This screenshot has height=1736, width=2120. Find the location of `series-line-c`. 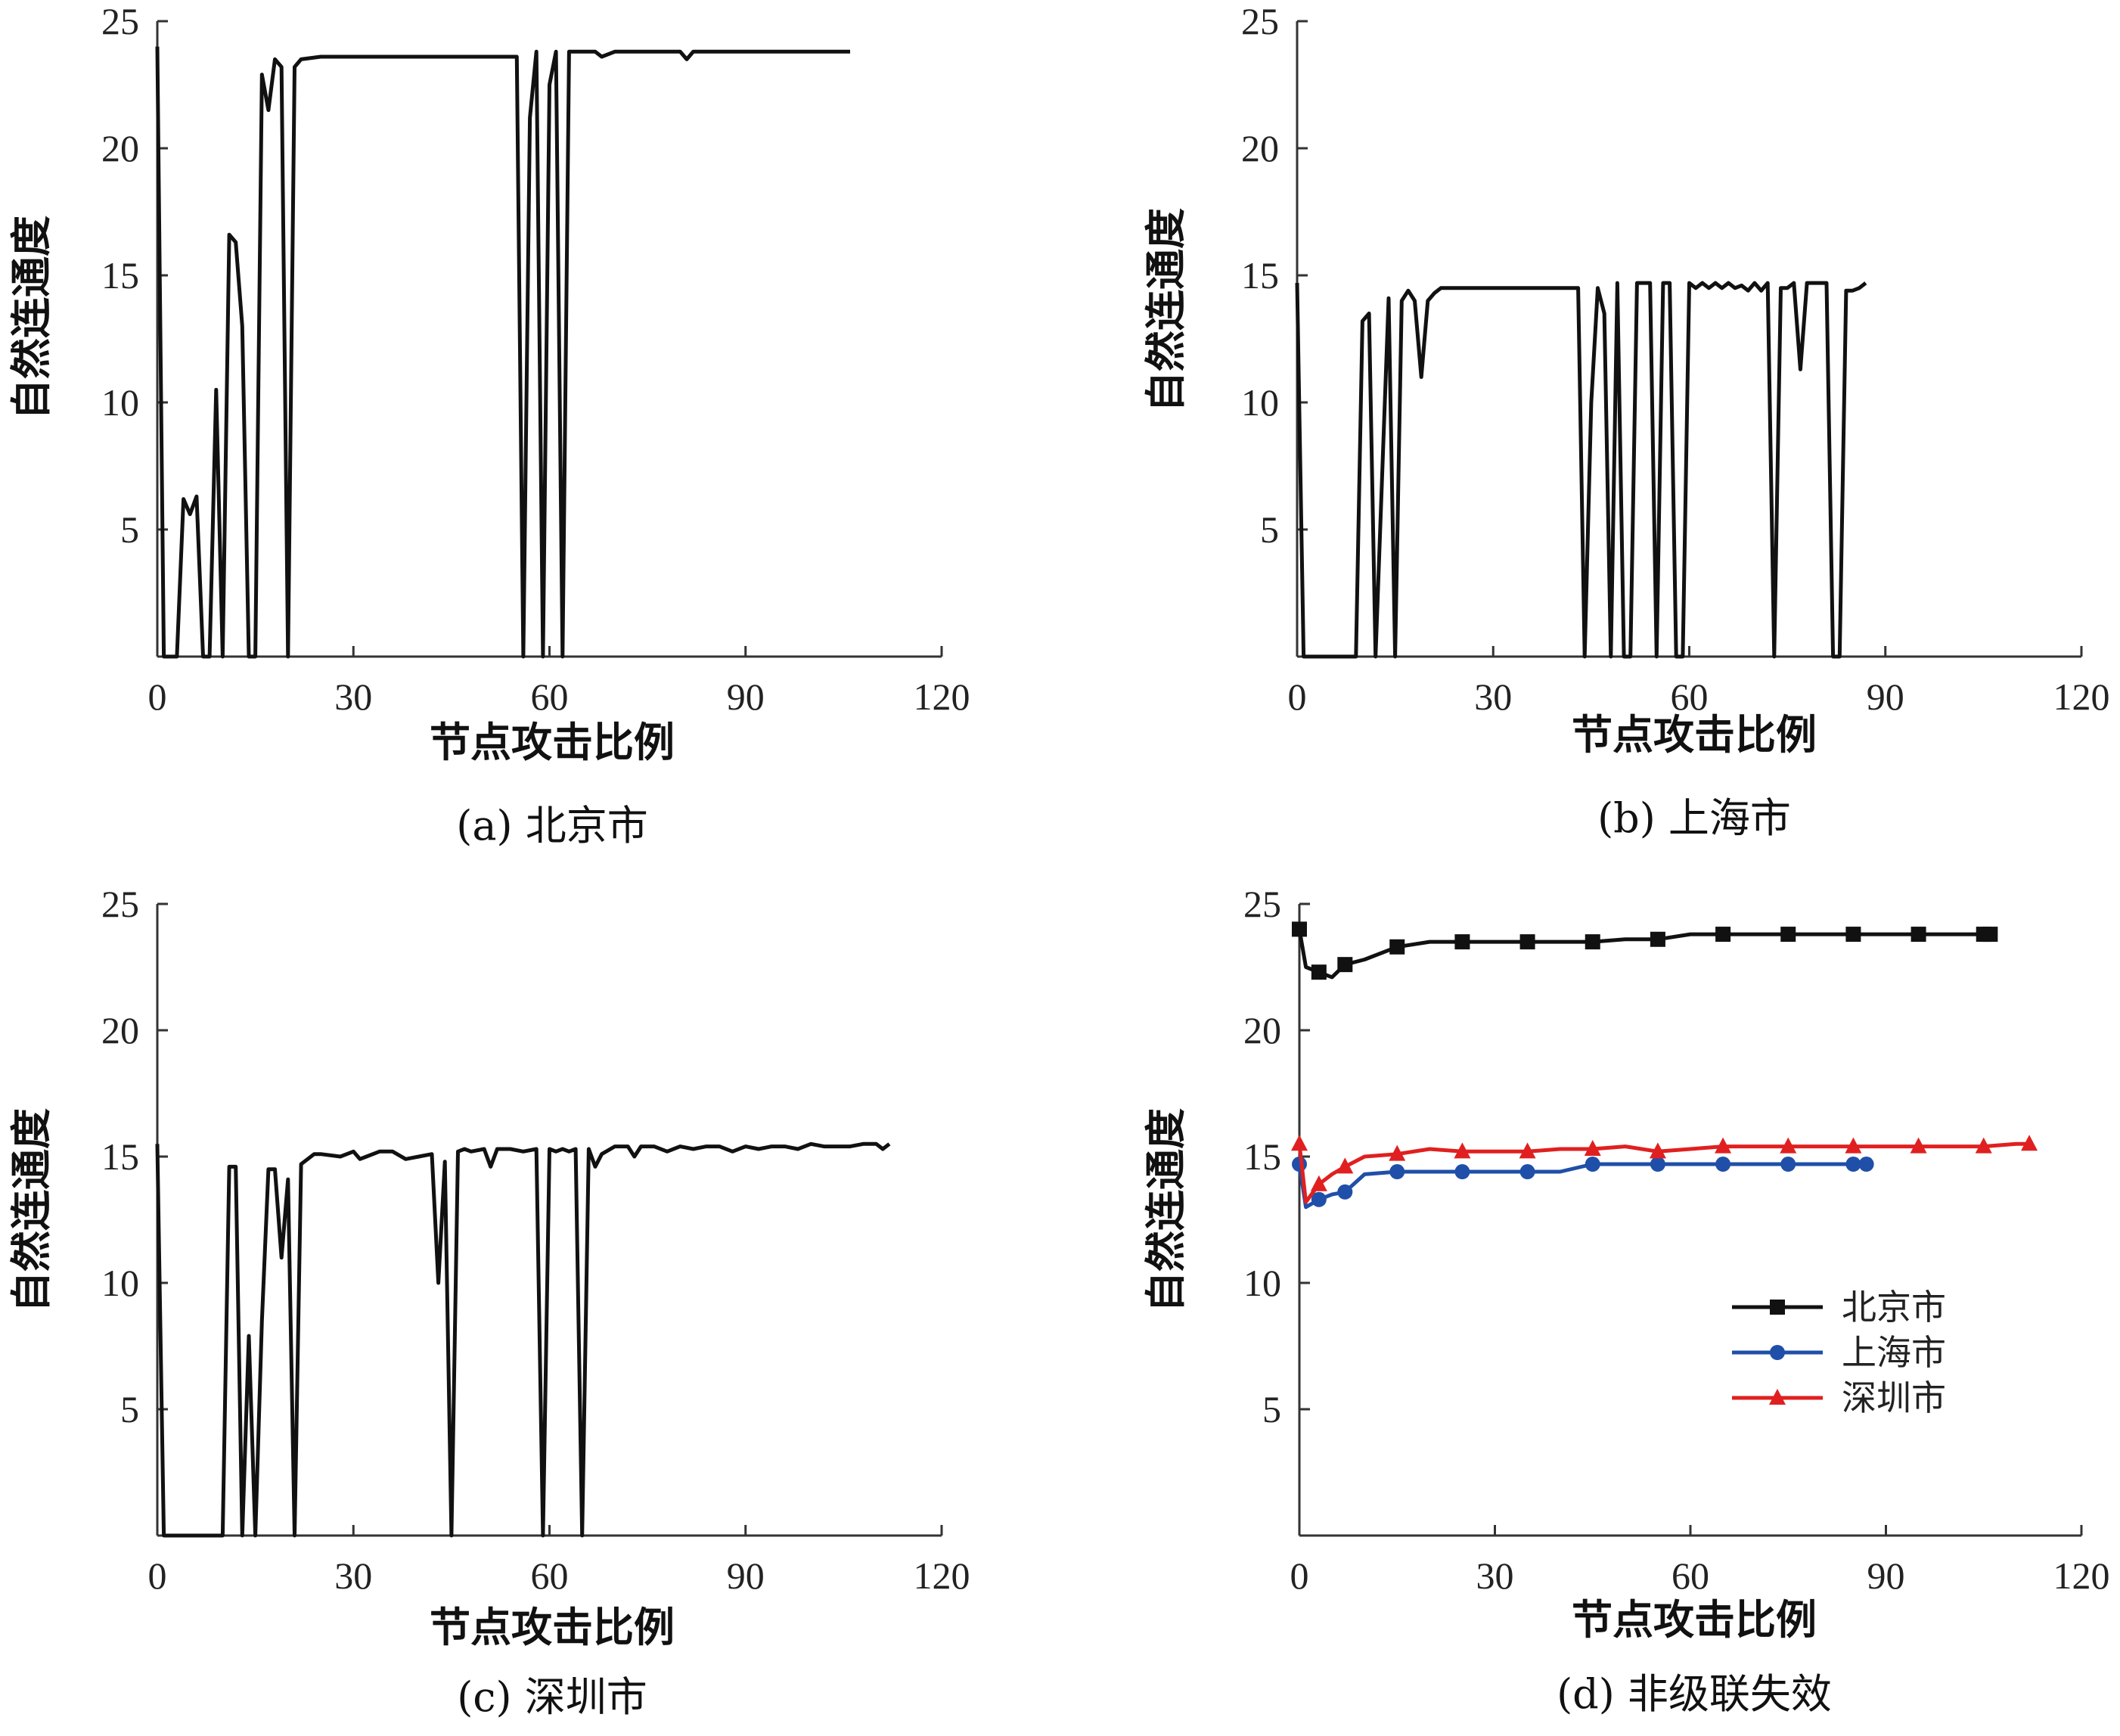

series-line-c is located at coordinates (523, 1339).